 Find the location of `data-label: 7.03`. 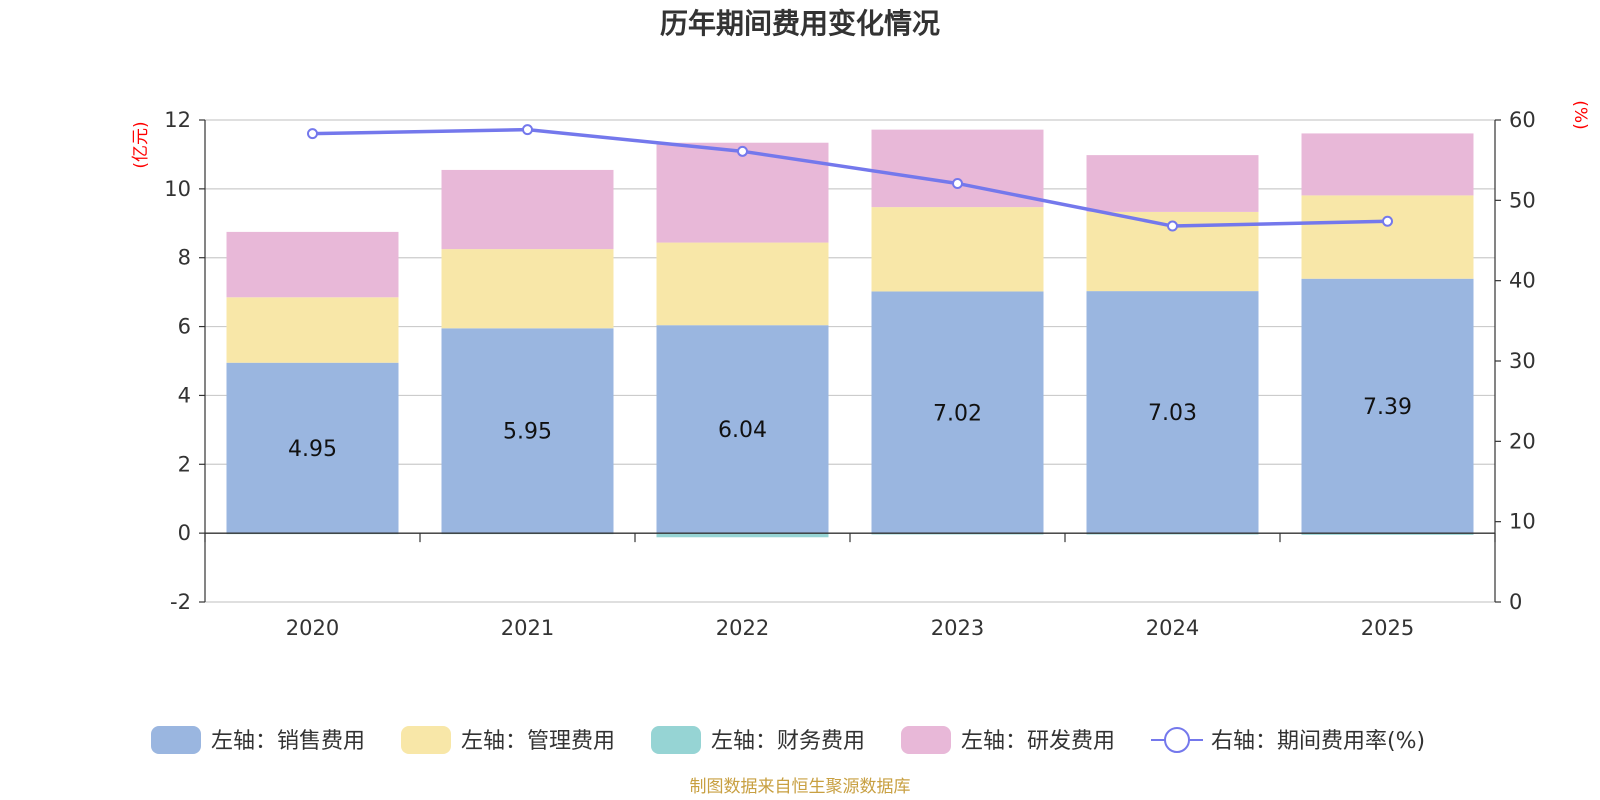

data-label: 7.03 is located at coordinates (1172, 413).